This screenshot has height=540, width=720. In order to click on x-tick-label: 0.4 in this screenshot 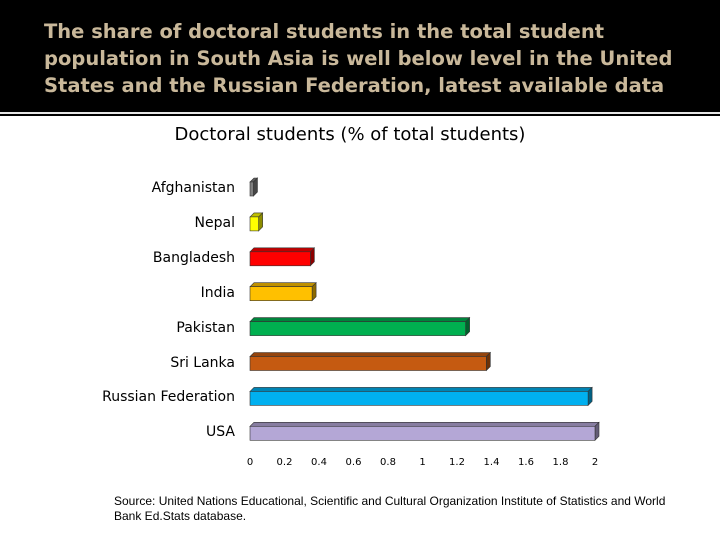, I will do `click(319, 462)`.